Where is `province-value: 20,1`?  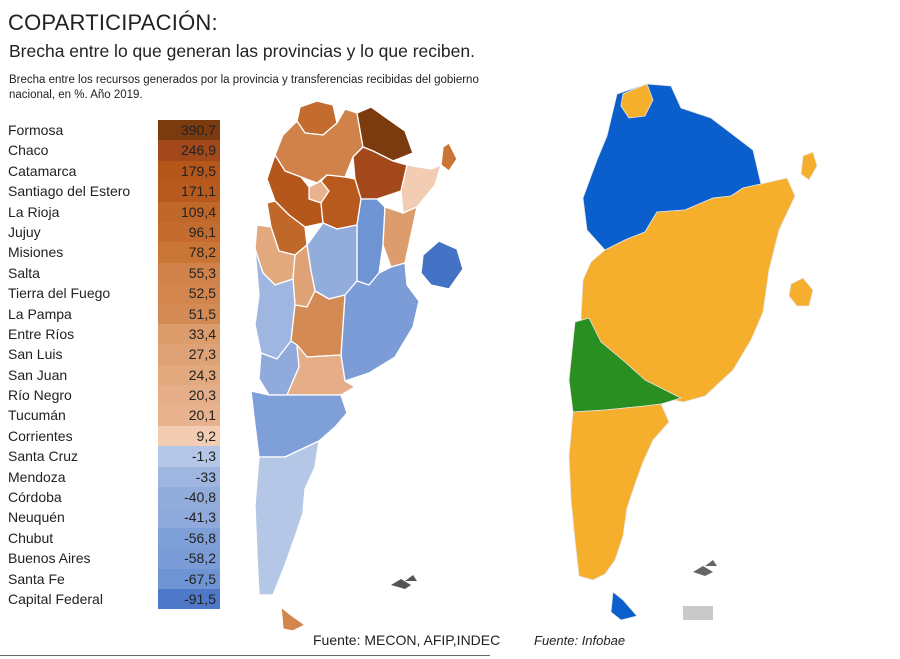 province-value: 20,1 is located at coordinates (189, 415).